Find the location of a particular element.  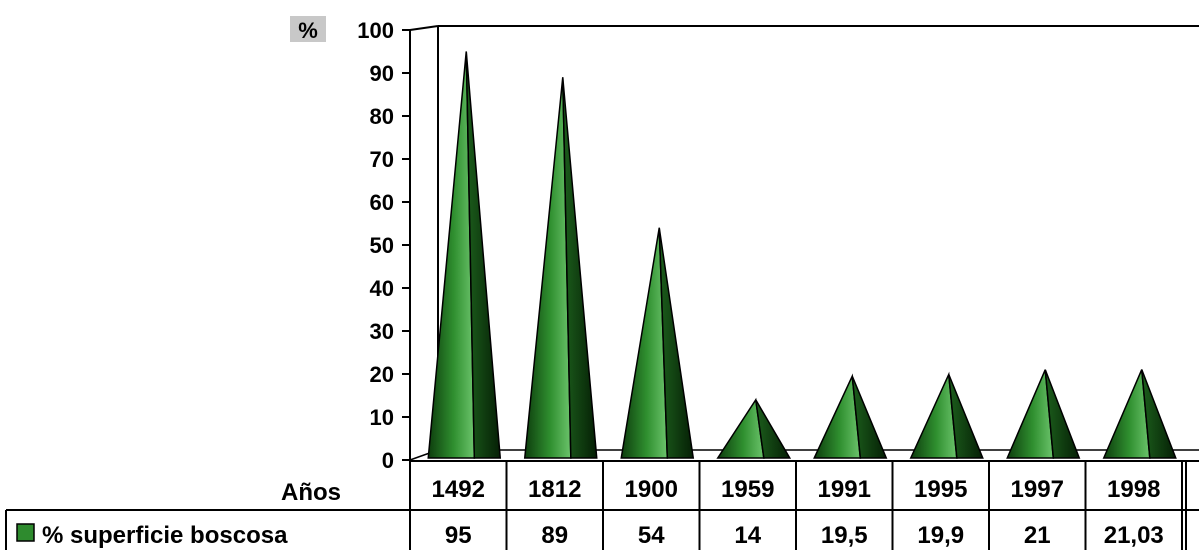

data-value-label: 89 is located at coordinates (554, 535).